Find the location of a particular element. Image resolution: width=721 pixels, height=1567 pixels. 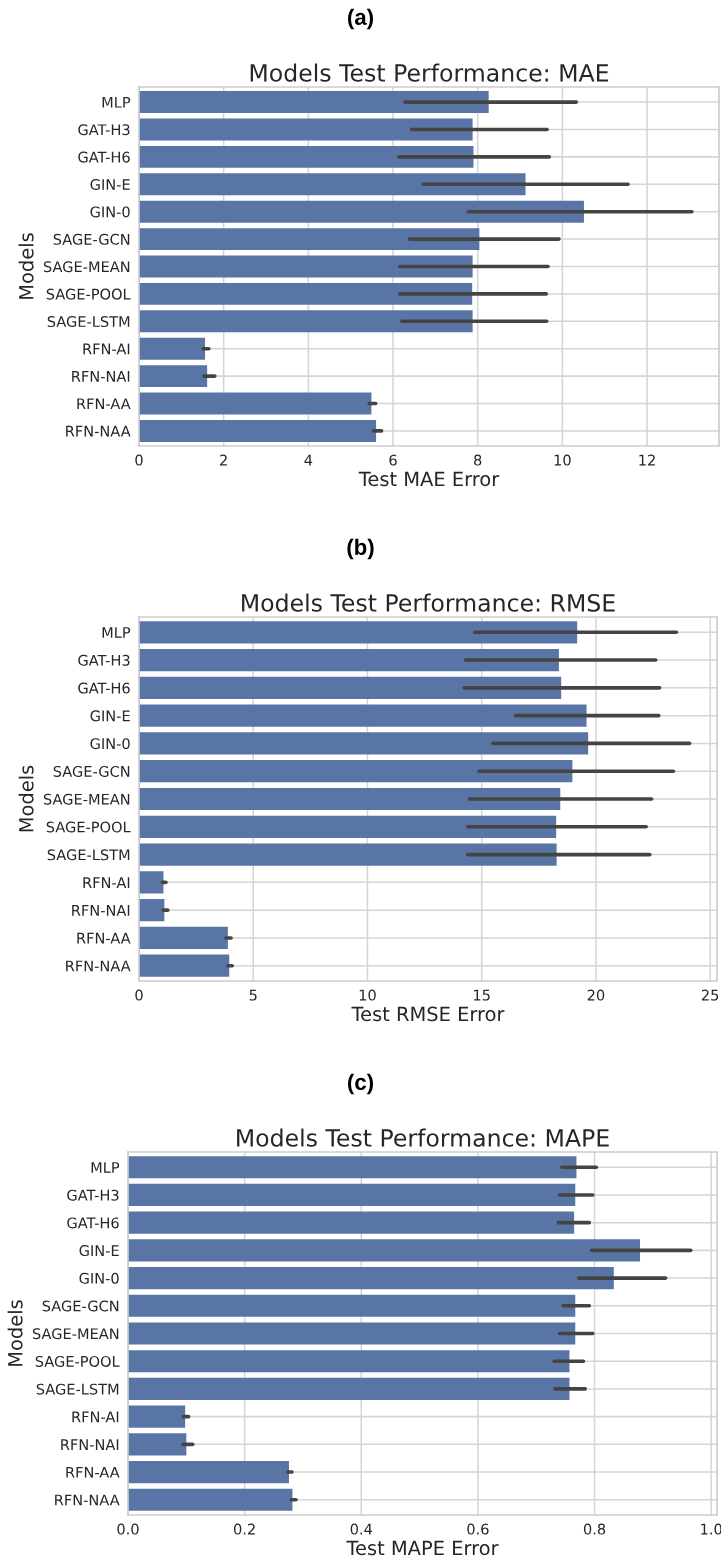

x-tick-label: 20 is located at coordinates (596, 995).